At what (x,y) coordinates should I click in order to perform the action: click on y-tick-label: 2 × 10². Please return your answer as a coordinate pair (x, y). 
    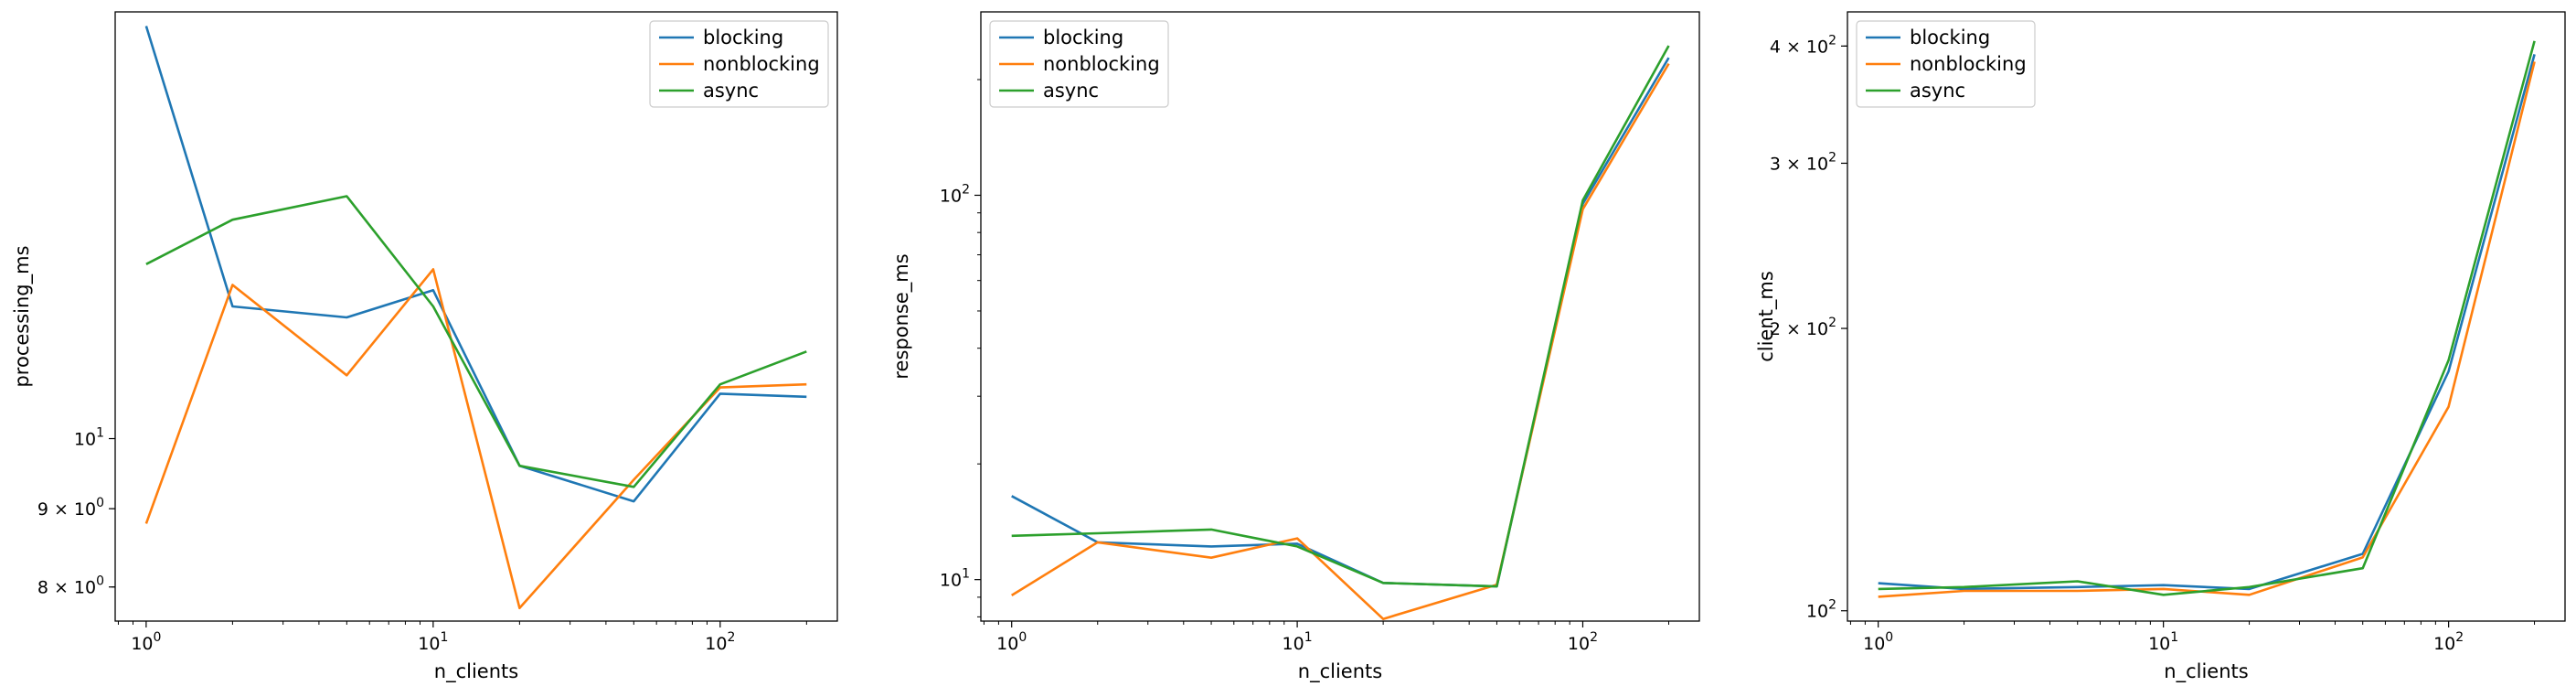
    Looking at the image, I should click on (1803, 327).